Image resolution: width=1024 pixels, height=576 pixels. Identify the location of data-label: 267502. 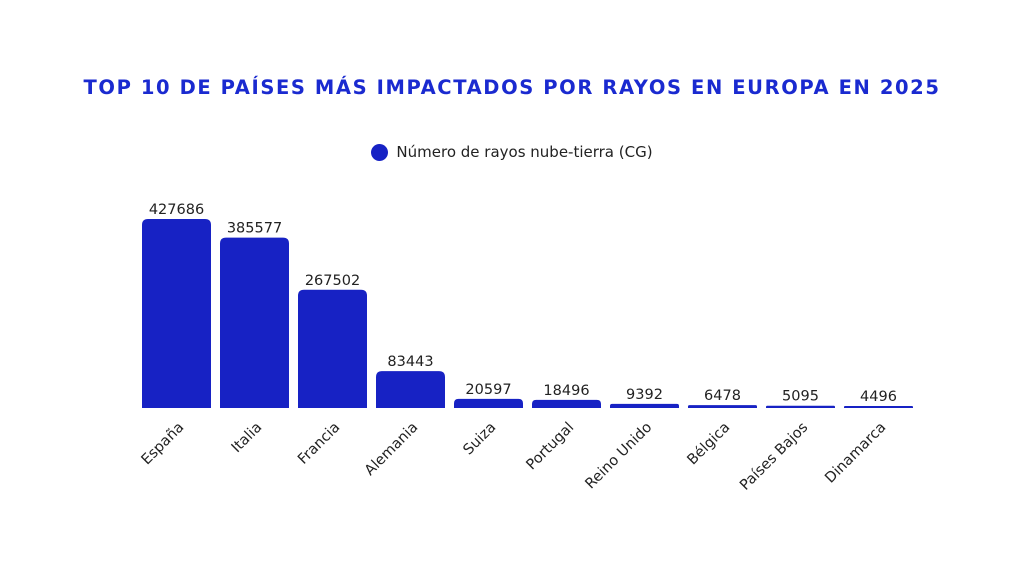
(332, 281).